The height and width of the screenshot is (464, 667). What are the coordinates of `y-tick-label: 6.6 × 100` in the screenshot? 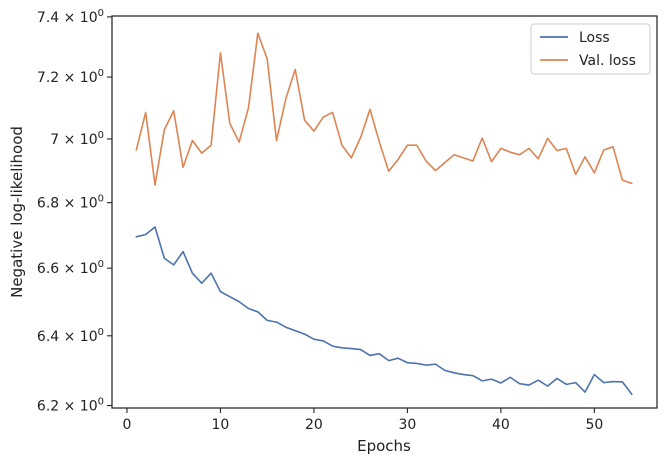 It's located at (70, 268).